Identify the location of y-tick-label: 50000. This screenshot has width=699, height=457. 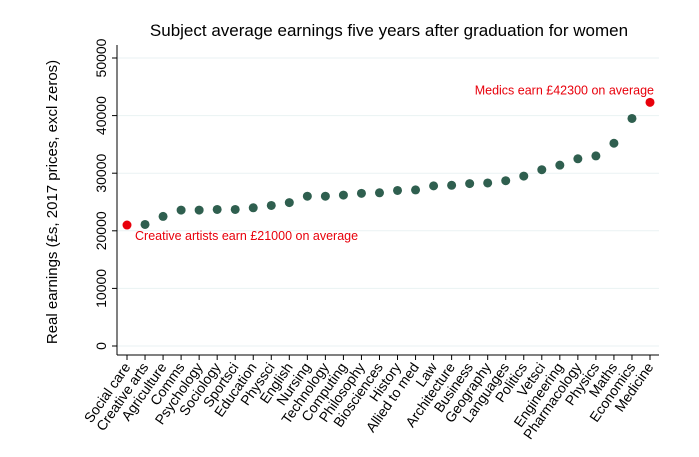
(101, 57).